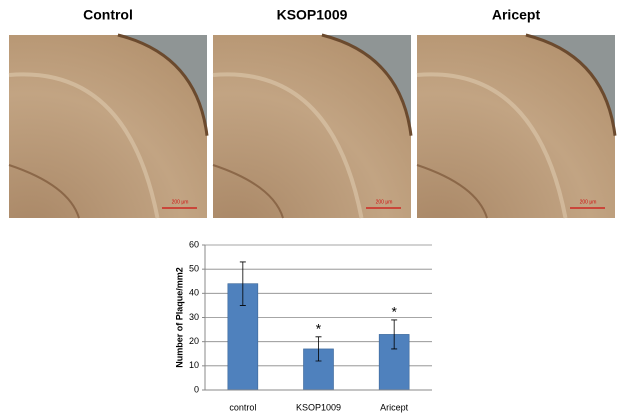 The height and width of the screenshot is (418, 632). What do you see at coordinates (196, 389) in the screenshot?
I see `y-tick-label: 0` at bounding box center [196, 389].